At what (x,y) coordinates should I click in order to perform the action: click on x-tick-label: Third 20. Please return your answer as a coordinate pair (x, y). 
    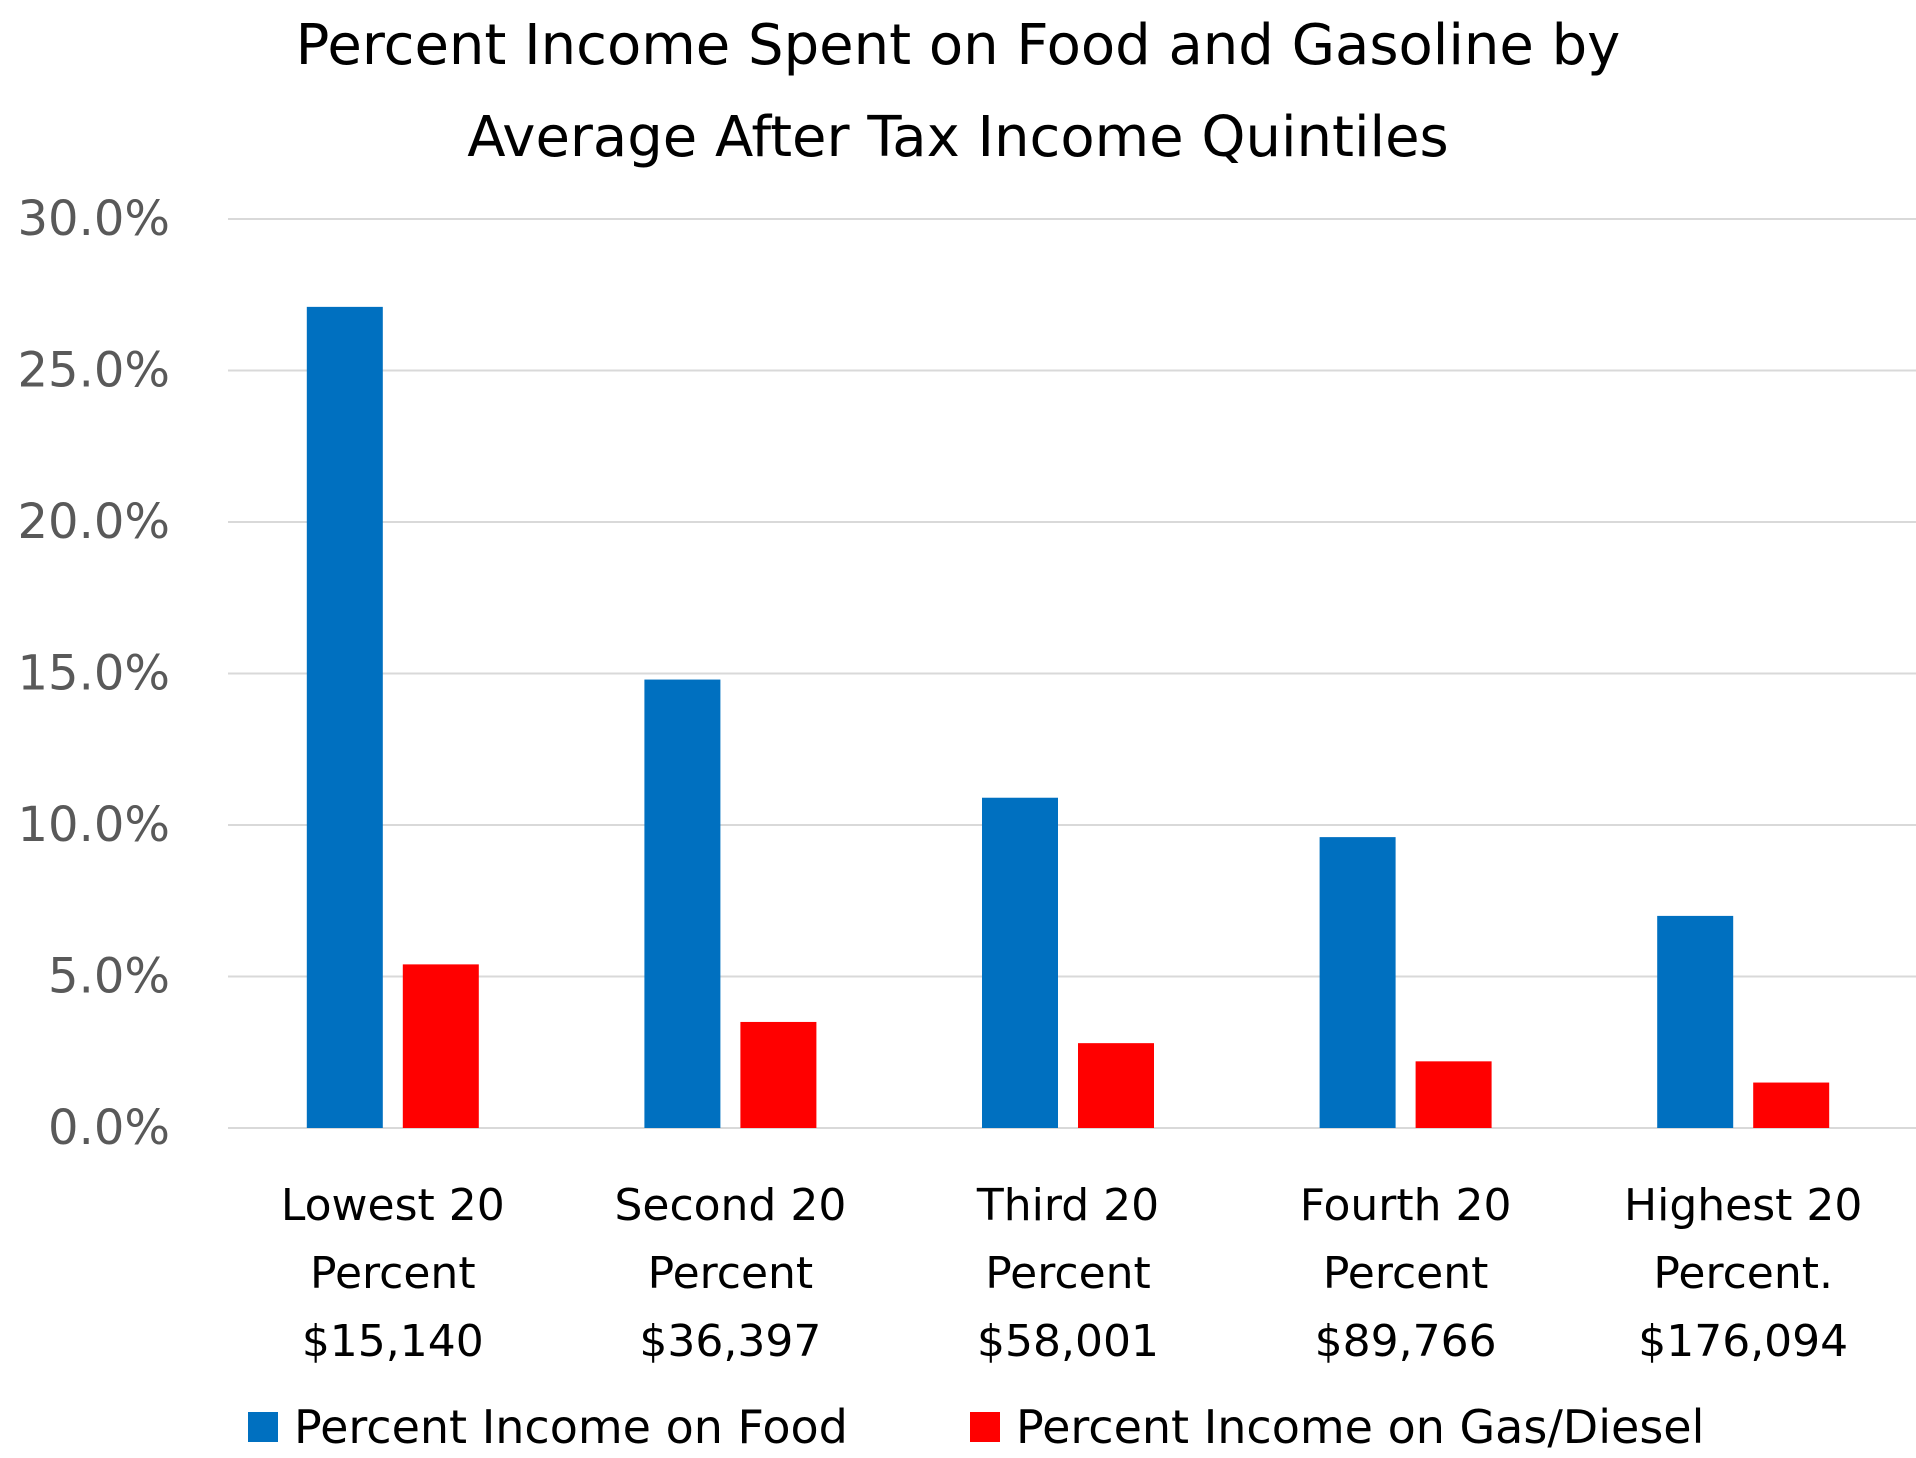
    Looking at the image, I should click on (1067, 1205).